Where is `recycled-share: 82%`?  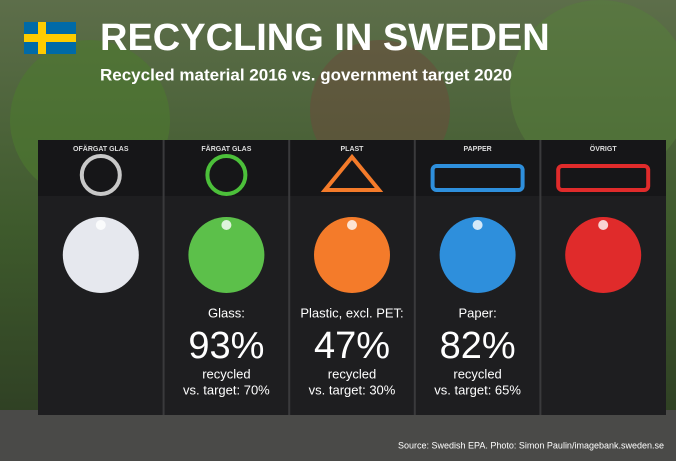 recycled-share: 82% is located at coordinates (478, 346).